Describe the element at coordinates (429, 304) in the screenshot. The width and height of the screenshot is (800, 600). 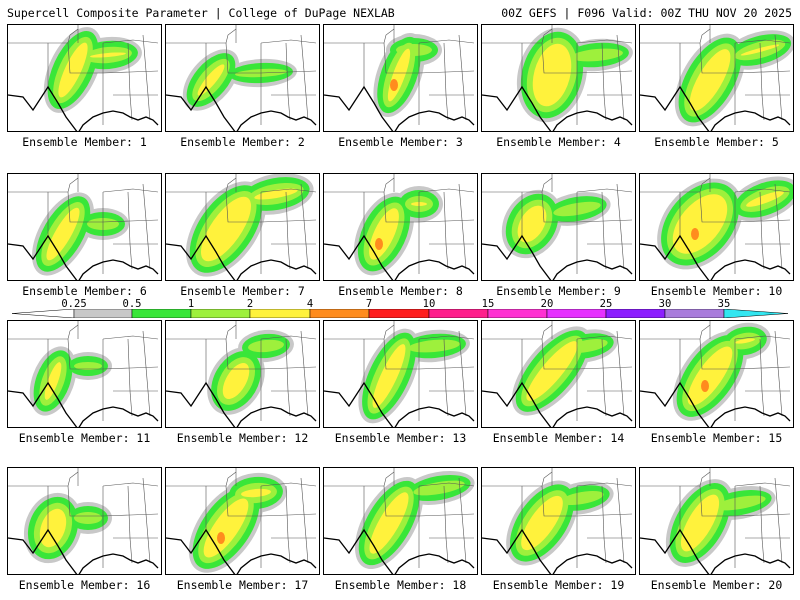
I see `colorbar-tick-label: 10` at that location.